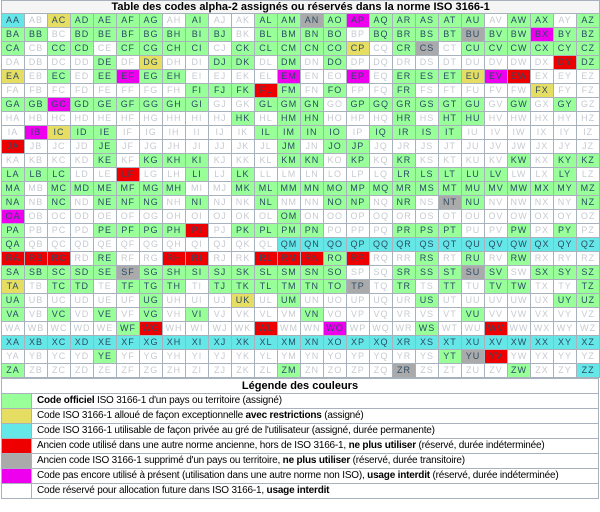 The image size is (600, 512). What do you see at coordinates (151, 272) in the screenshot?
I see `grid-cell-SG: SG` at bounding box center [151, 272].